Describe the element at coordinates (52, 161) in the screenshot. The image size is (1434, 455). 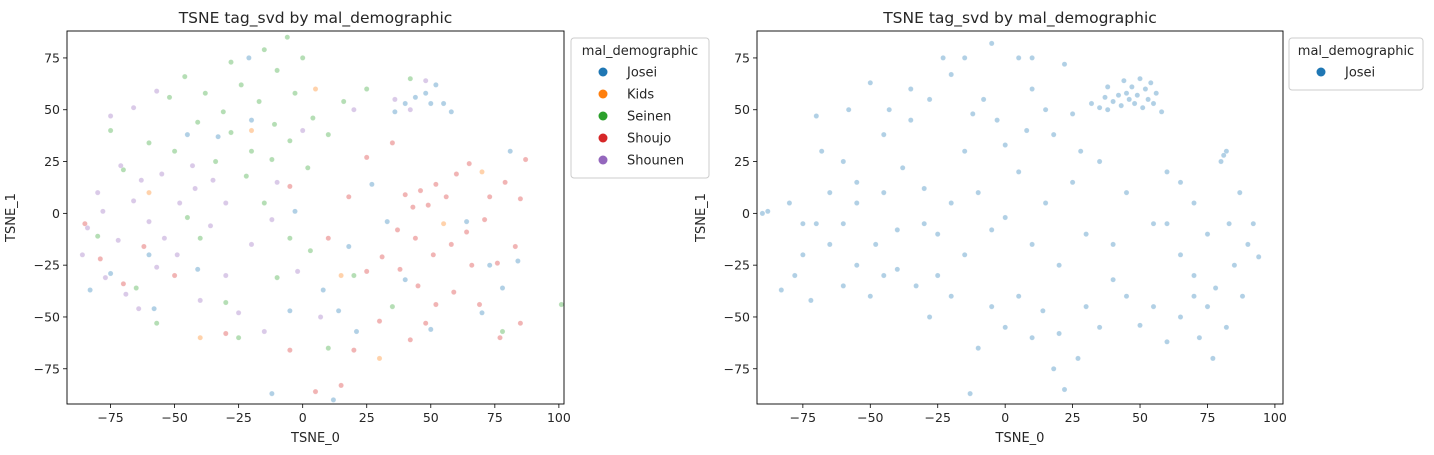
I see `y-tick-label: 25` at that location.